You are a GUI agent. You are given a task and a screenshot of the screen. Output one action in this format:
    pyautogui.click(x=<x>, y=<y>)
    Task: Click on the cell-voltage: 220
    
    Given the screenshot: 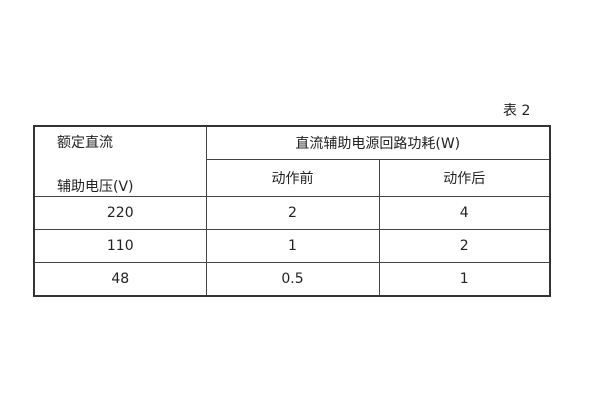 What is the action you would take?
    pyautogui.click(x=120, y=213)
    